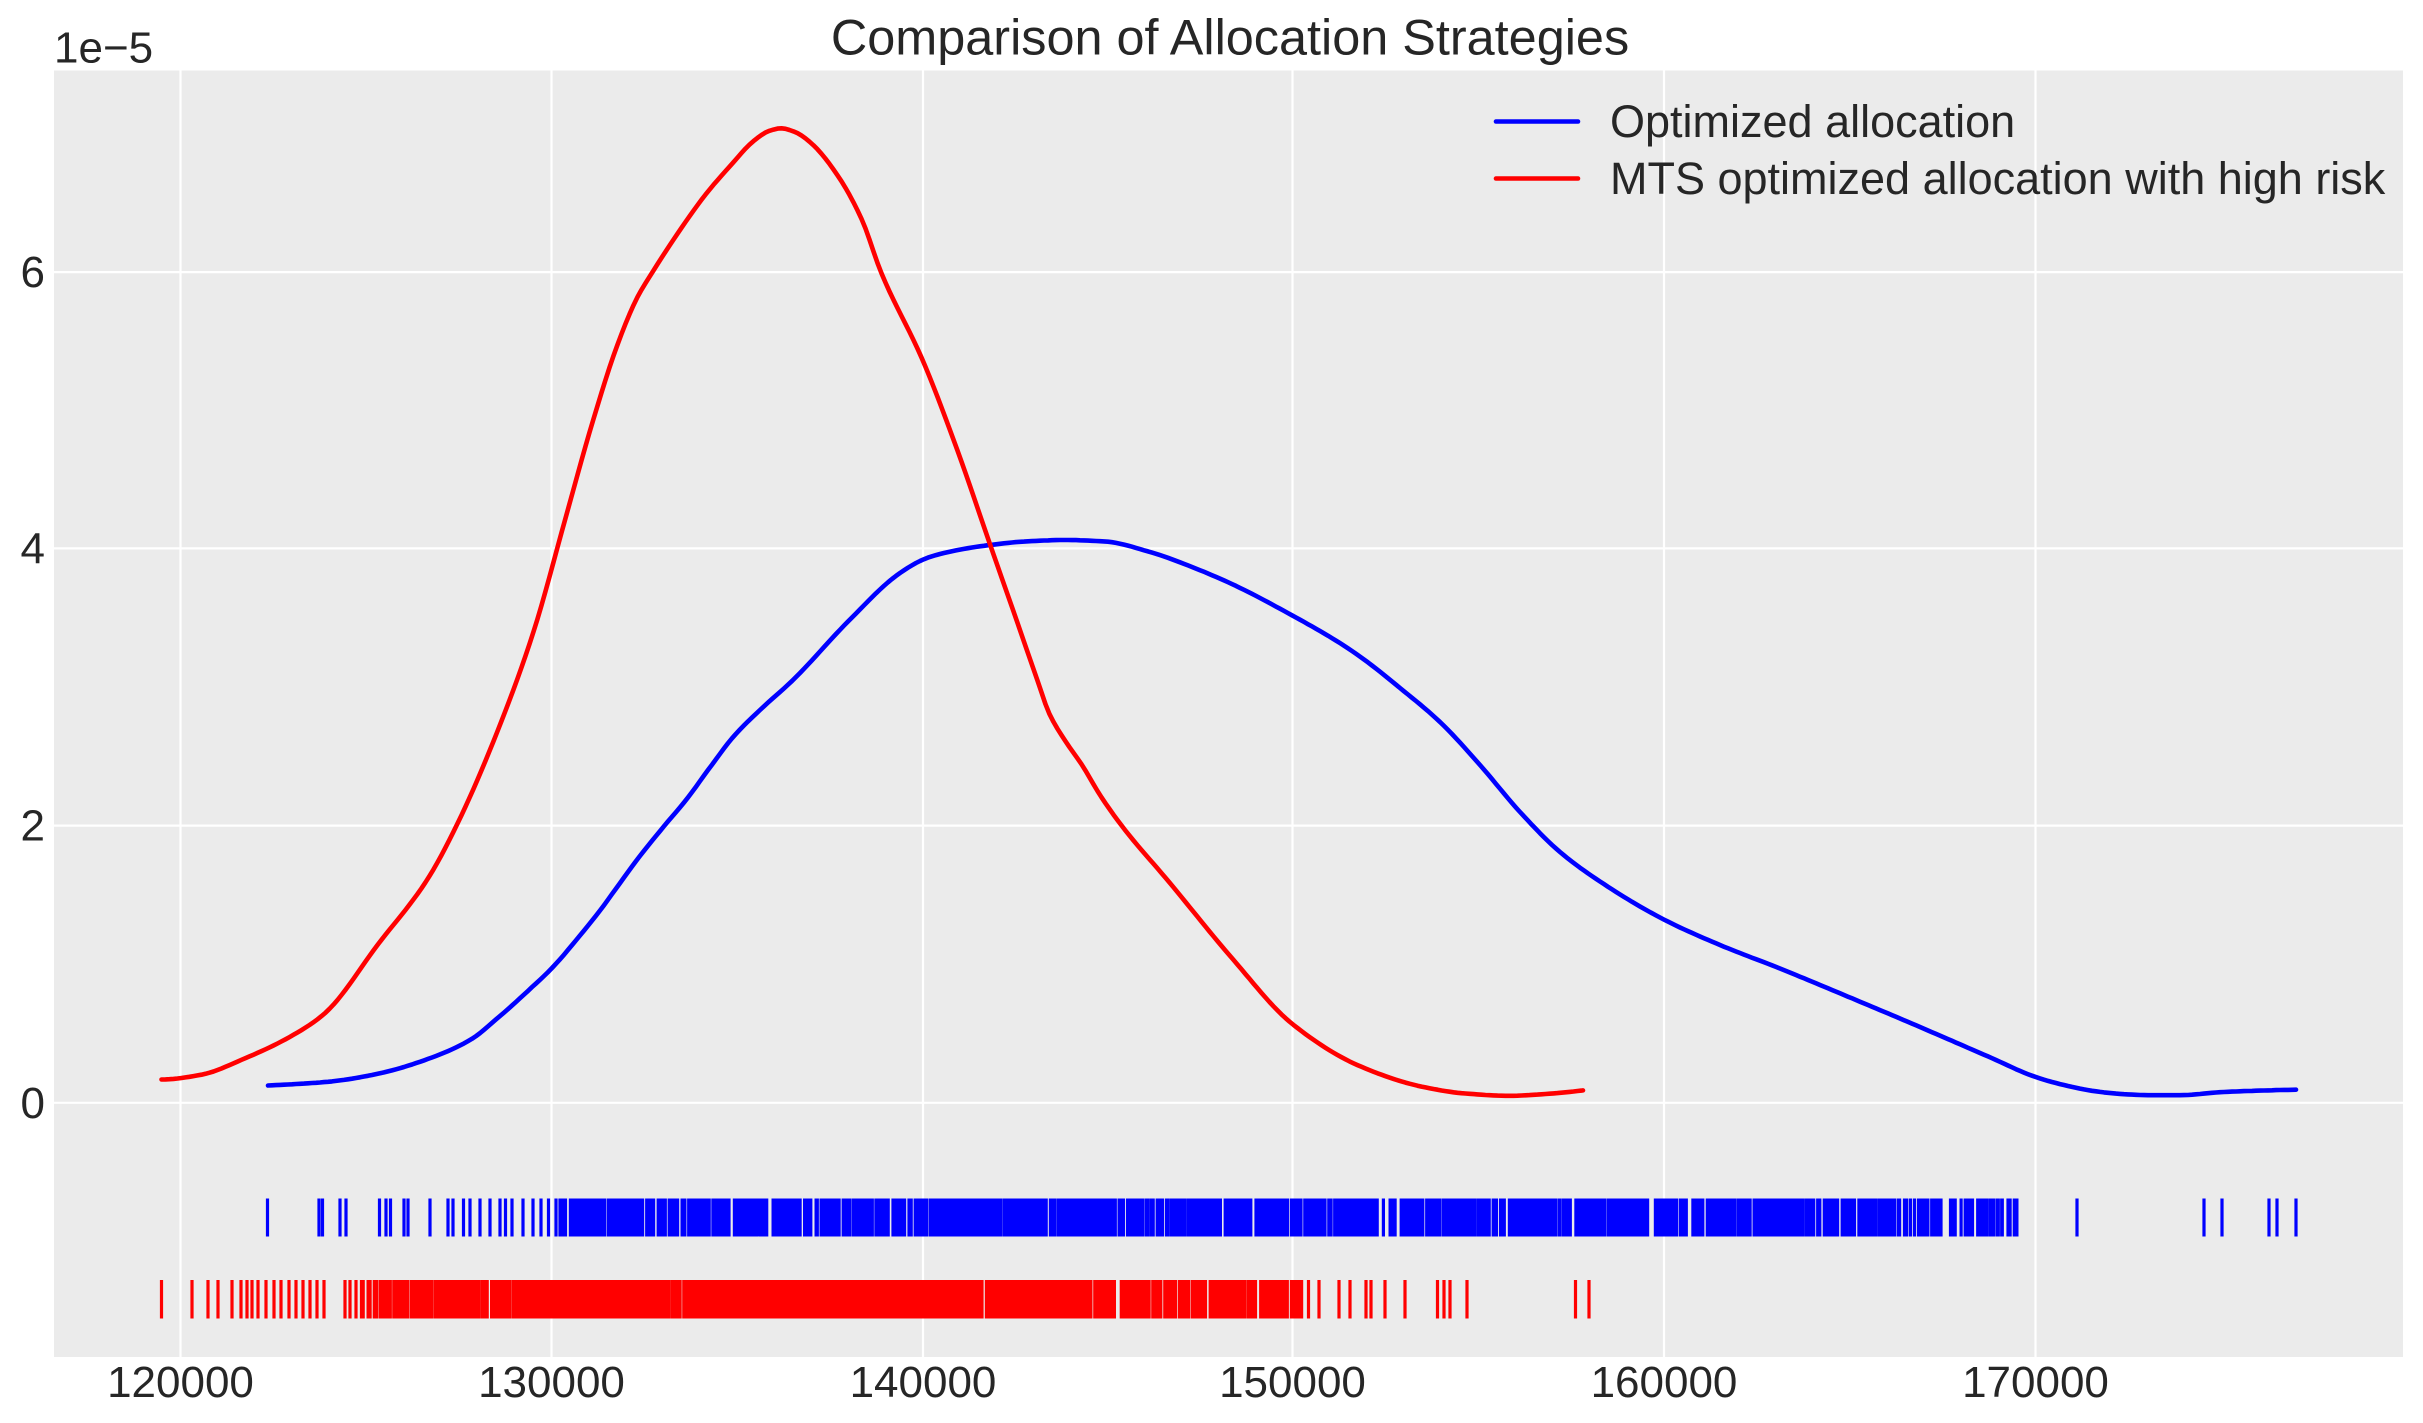  I want to click on svg-text: 4, so click(33, 549).